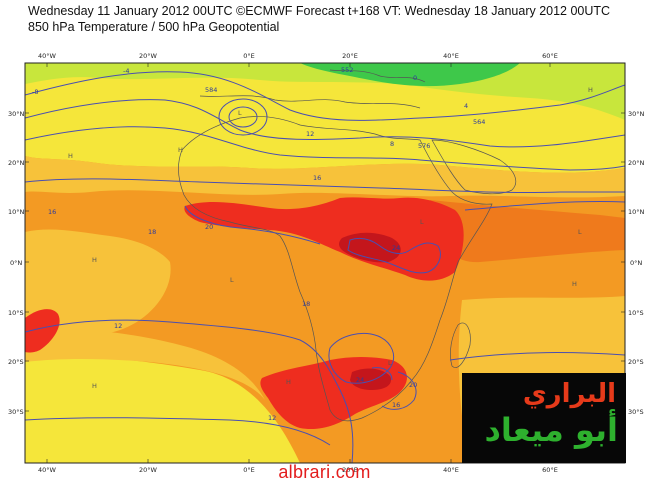  What do you see at coordinates (550, 470) in the screenshot?
I see `lon-bottom-label: 60°E` at bounding box center [550, 470].